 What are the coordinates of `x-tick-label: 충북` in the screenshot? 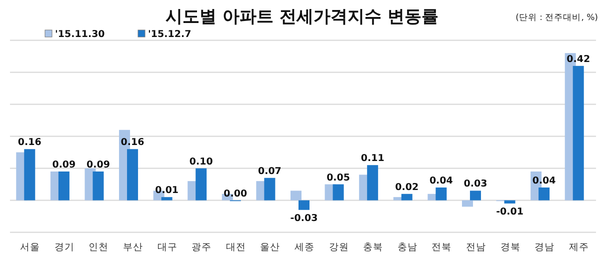 It's located at (373, 247).